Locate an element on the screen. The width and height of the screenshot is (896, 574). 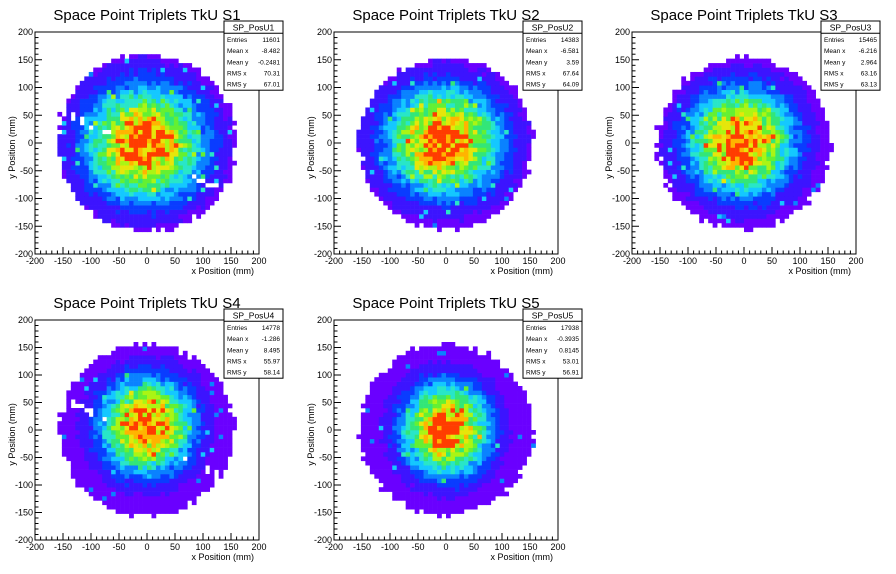
y-tick-label: -150 is located at coordinates (323, 226).